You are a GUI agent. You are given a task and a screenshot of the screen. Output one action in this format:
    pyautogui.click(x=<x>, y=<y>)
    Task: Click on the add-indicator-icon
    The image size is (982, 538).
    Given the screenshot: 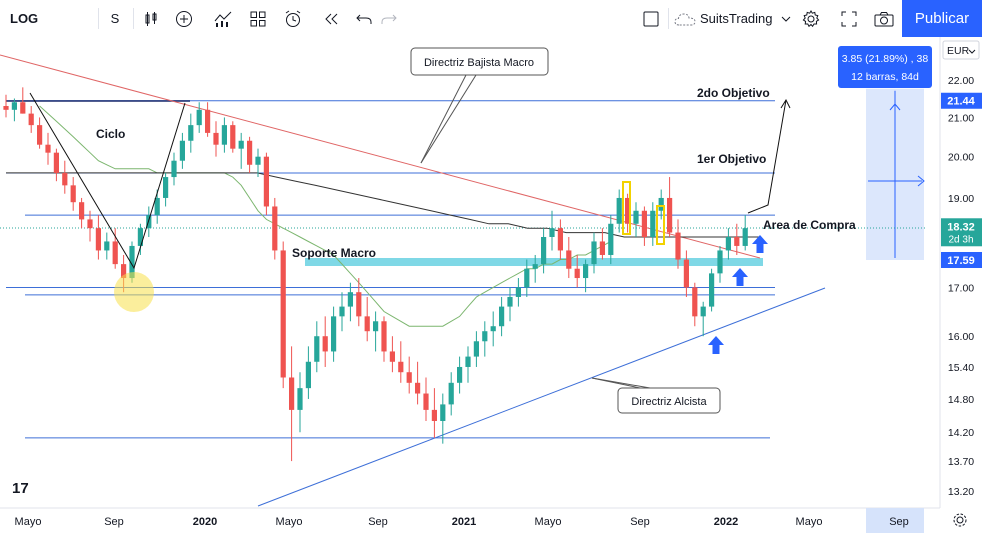 What is the action you would take?
    pyautogui.click(x=184, y=18)
    